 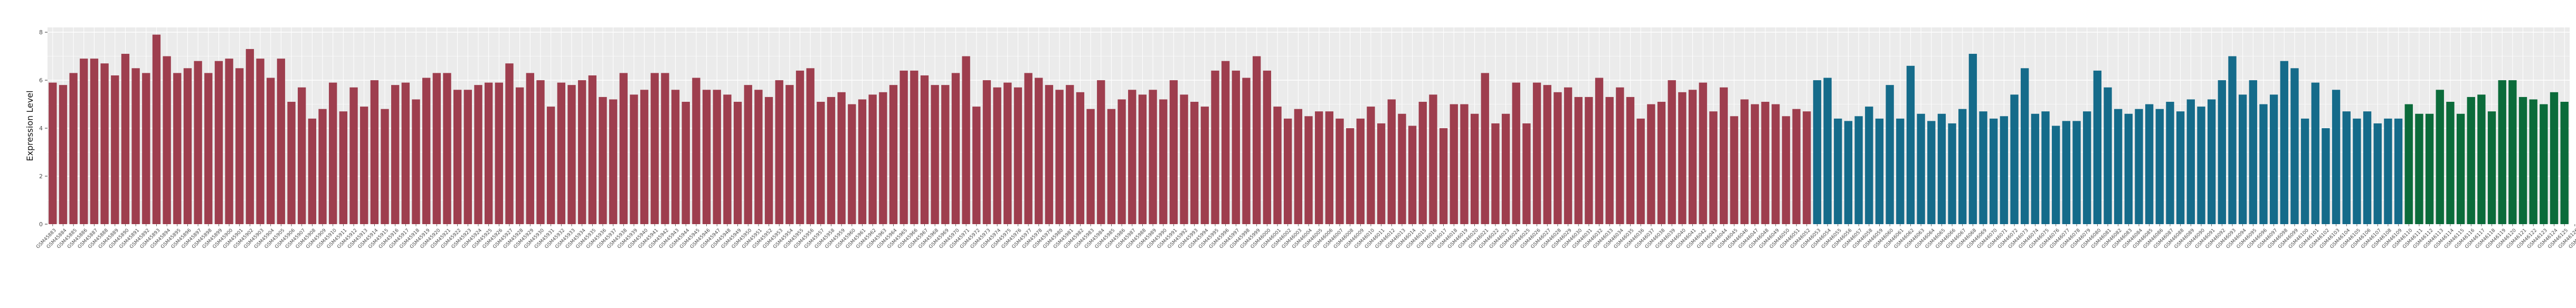 What do you see at coordinates (30, 125) in the screenshot?
I see `y-axis-label: Expression Level` at bounding box center [30, 125].